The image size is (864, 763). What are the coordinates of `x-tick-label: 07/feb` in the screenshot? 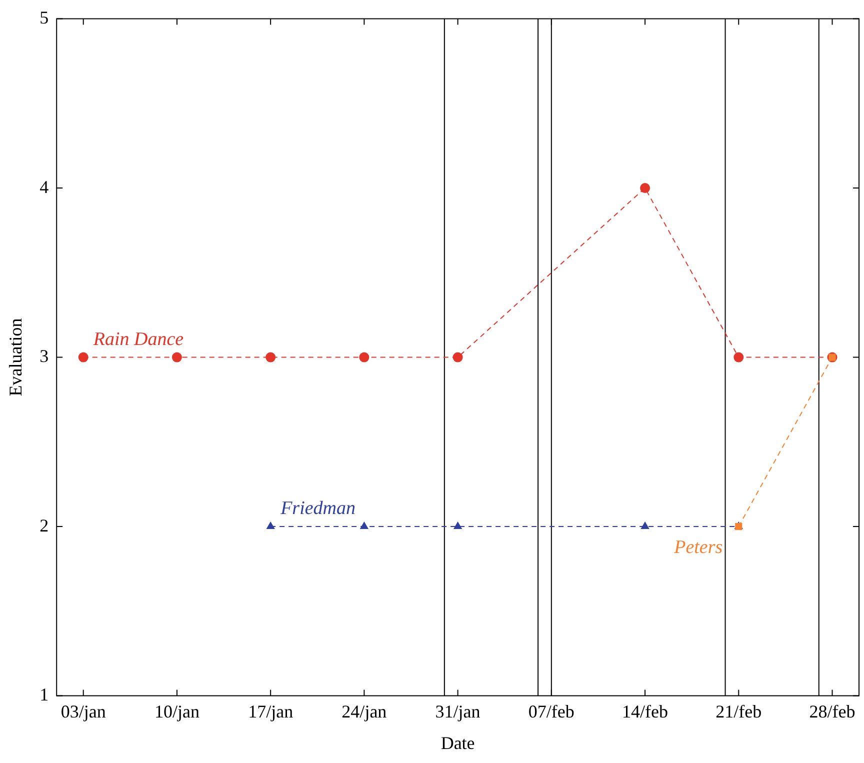 It's located at (551, 711).